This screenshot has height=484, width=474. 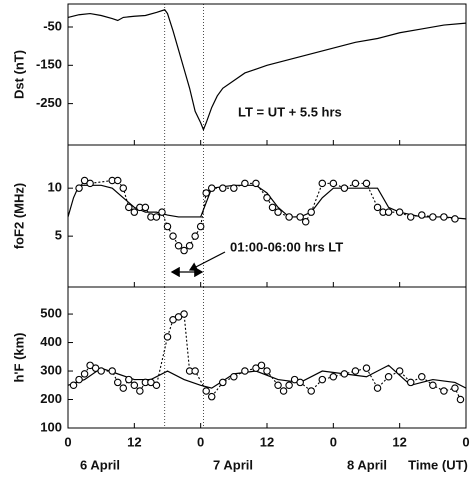 I want to click on y-tick-label: 300, so click(x=51, y=369).